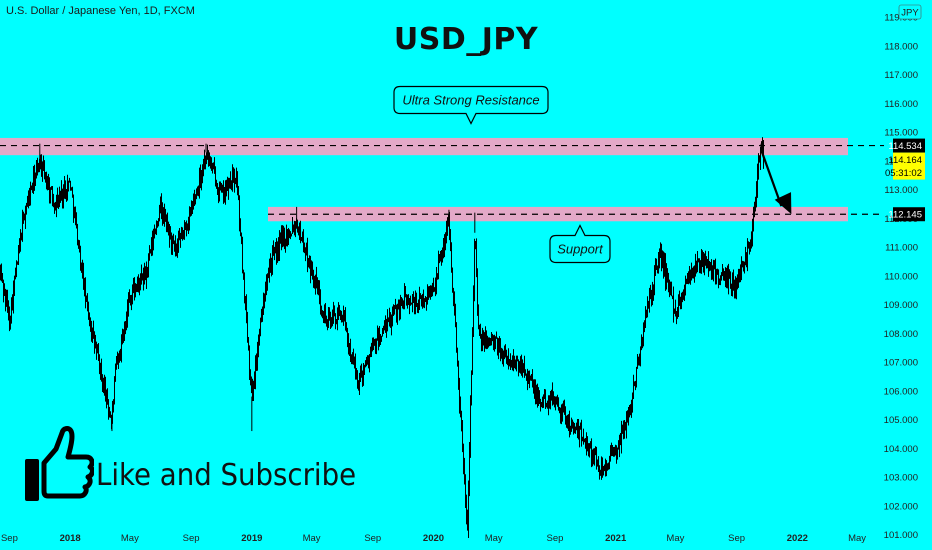  I want to click on resistance-callout-box, so click(471, 105).